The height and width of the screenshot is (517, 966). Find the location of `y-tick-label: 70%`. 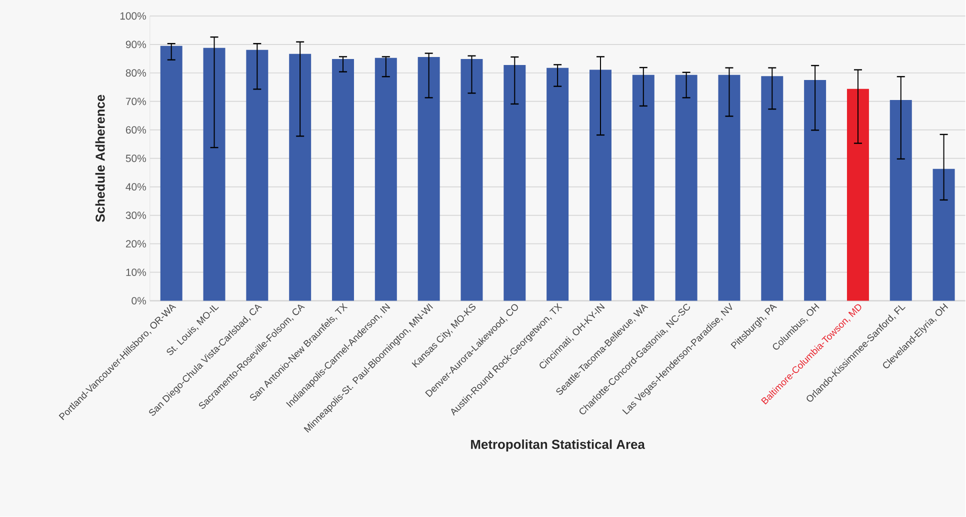

y-tick-label: 70% is located at coordinates (136, 102).